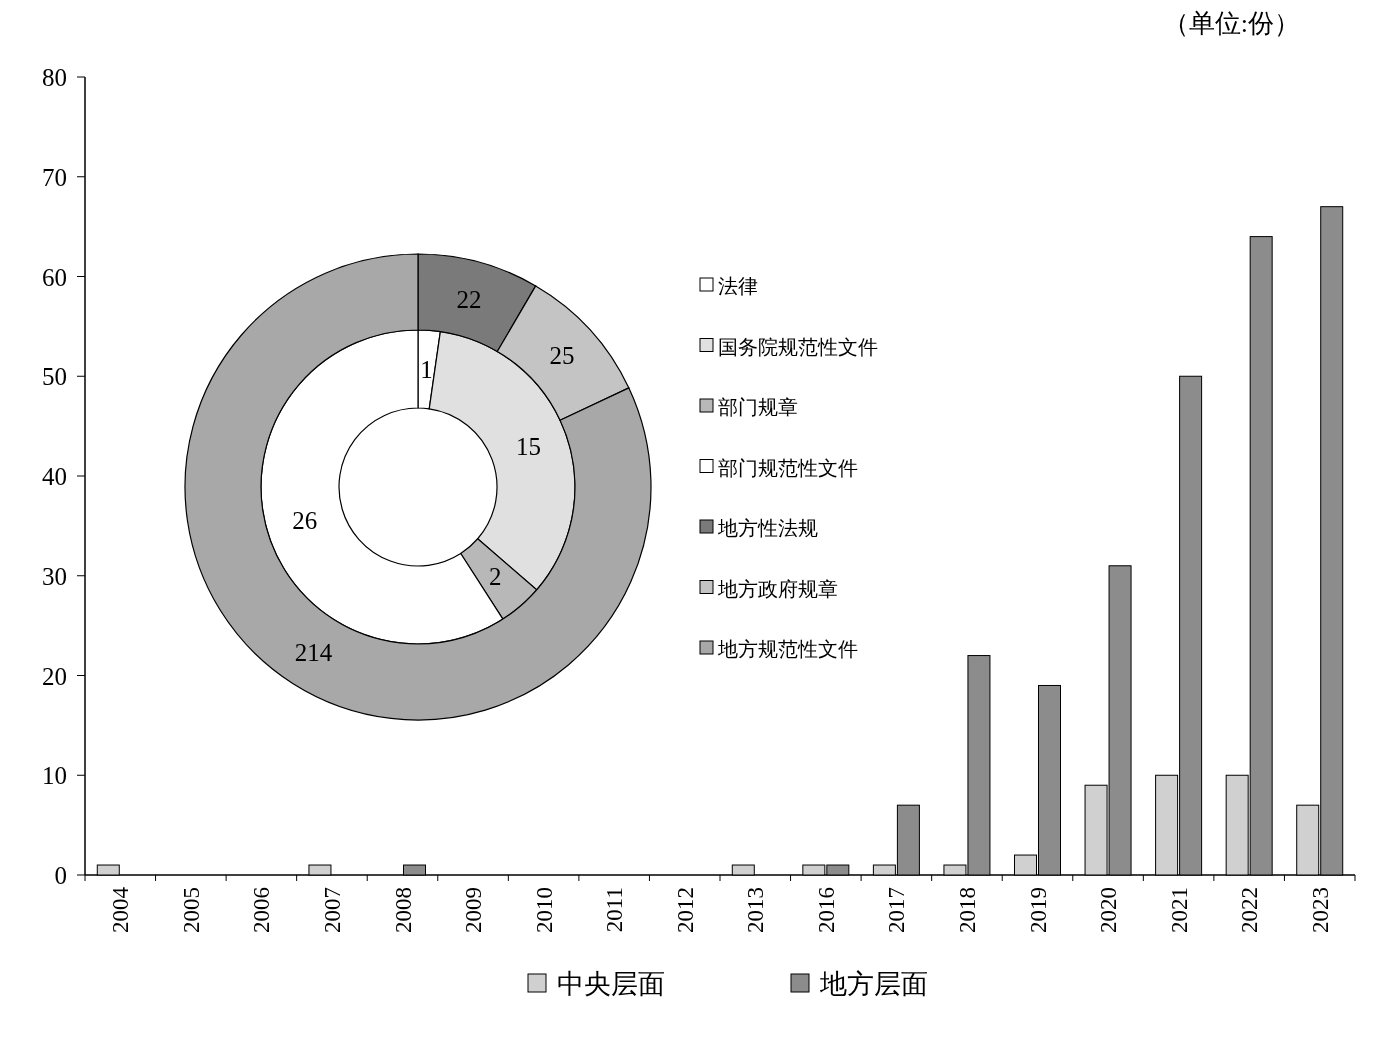 The image size is (1377, 1038). I want to click on x-tick-label: 2021, so click(1179, 910).